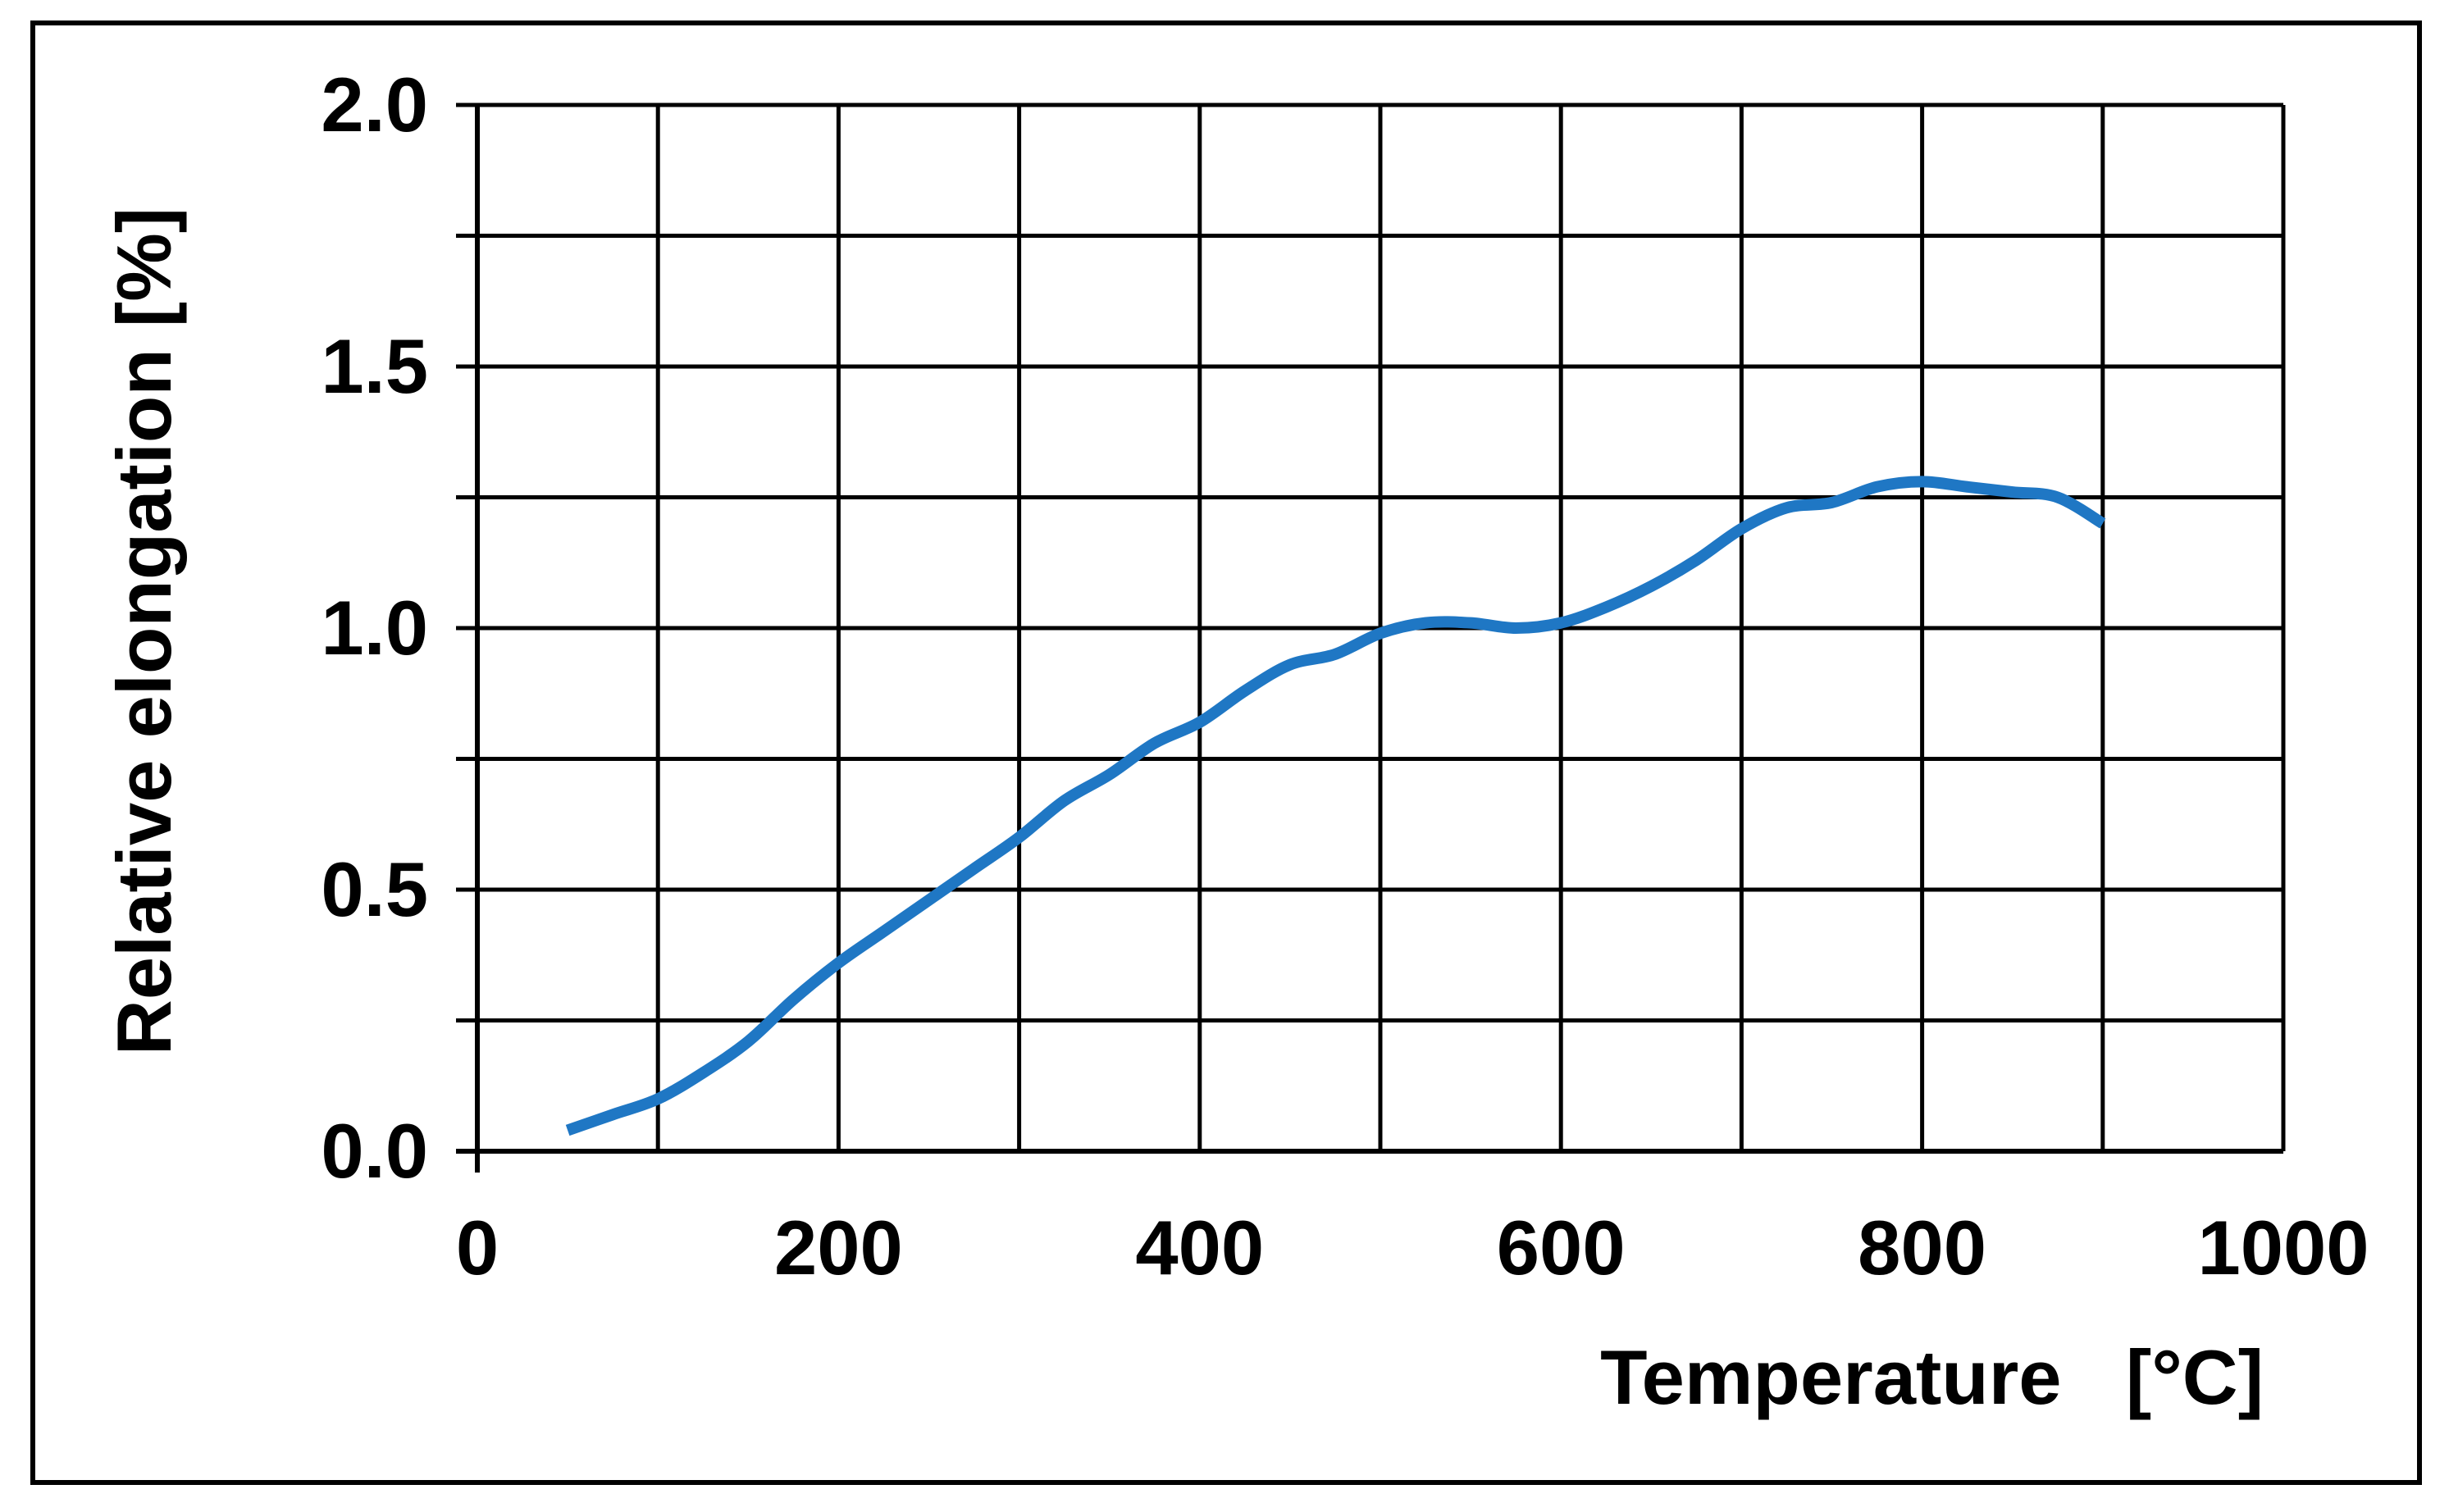  Describe the element at coordinates (1922, 1248) in the screenshot. I see `x-tick-label: 800` at that location.